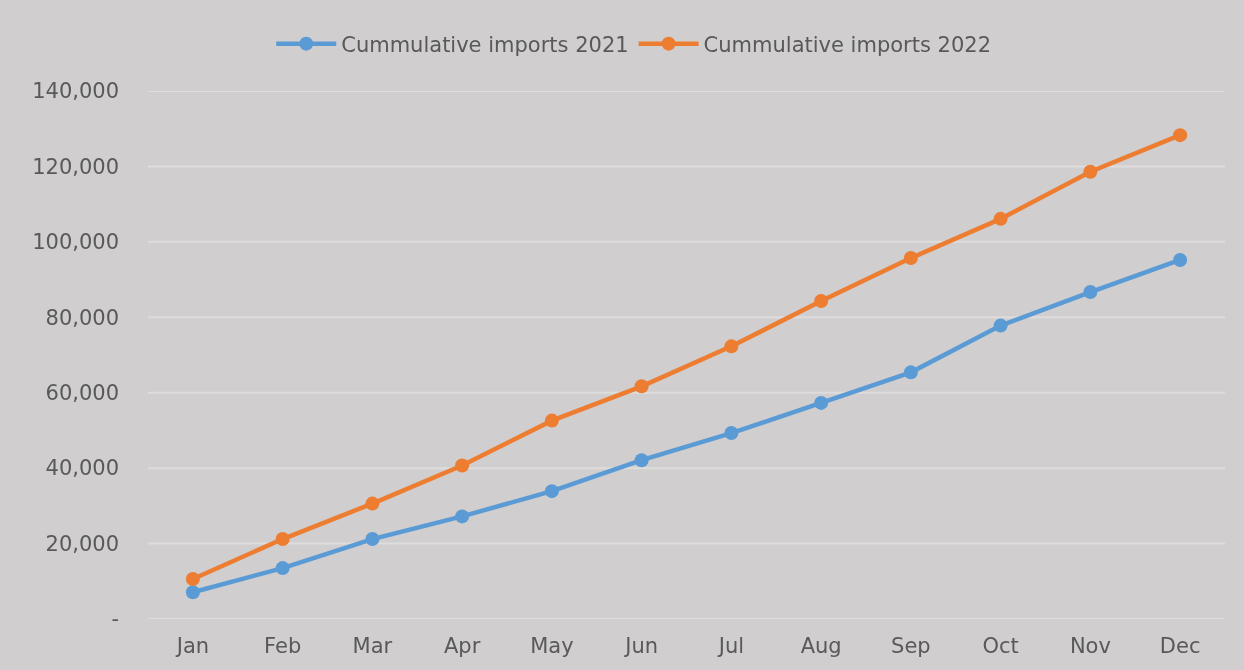 The height and width of the screenshot is (670, 1244). I want to click on x-tick-label: Oct, so click(1000, 646).